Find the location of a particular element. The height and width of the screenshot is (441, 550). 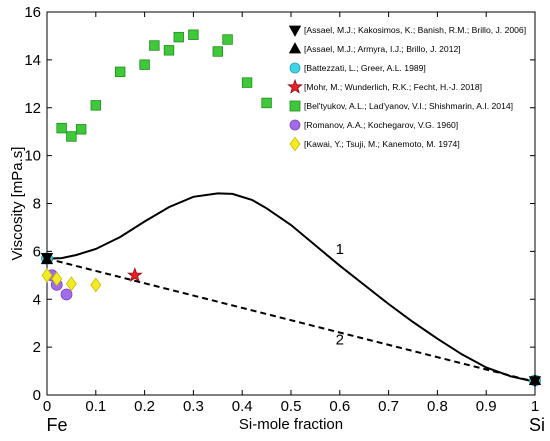

x-tick-label: 0.9 is located at coordinates (486, 406).